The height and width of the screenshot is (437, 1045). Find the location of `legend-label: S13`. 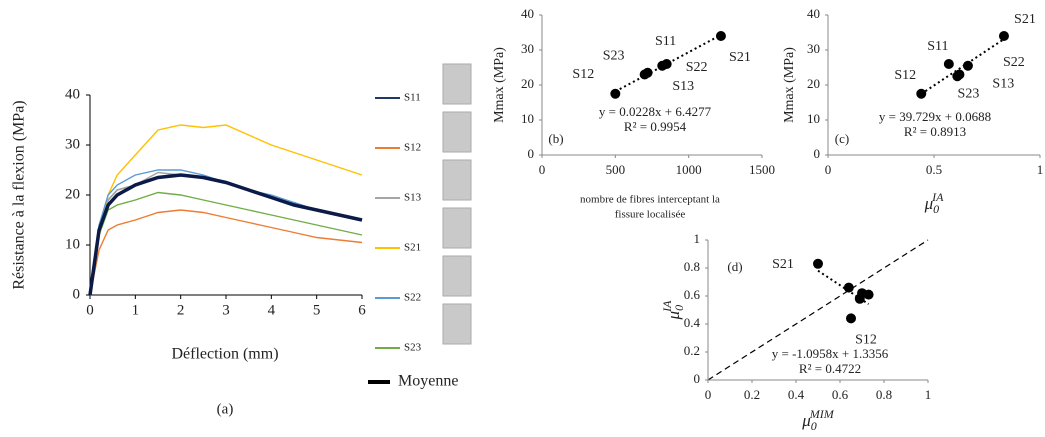

legend-label: S13 is located at coordinates (413, 198).